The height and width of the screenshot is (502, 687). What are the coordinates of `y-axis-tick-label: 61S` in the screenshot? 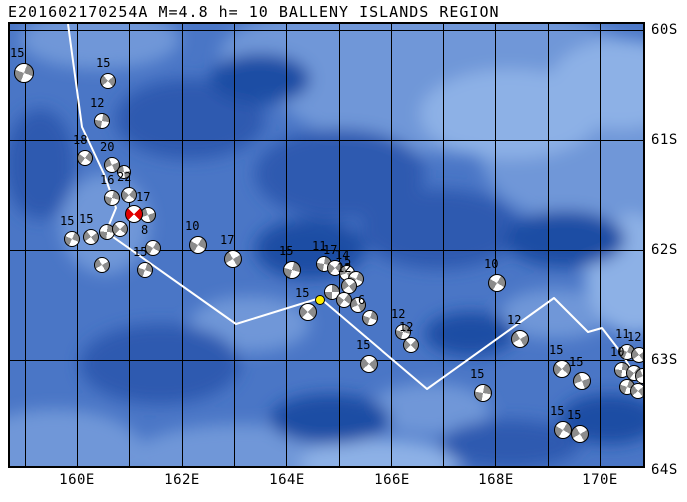 It's located at (664, 140).